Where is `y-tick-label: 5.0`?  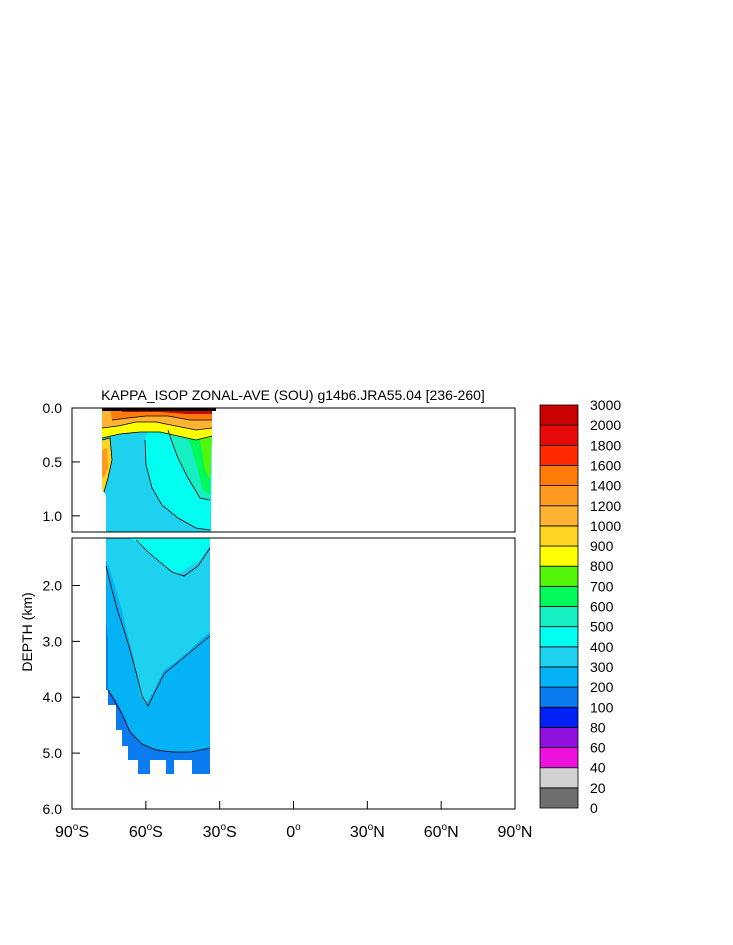 y-tick-label: 5.0 is located at coordinates (53, 753).